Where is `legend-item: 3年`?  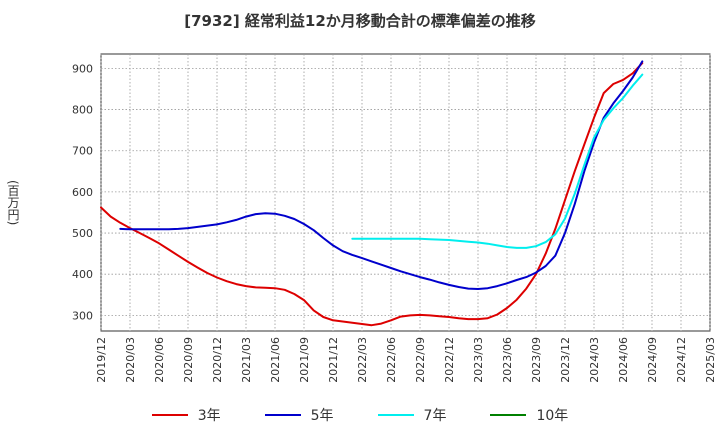
legend-item: 3年 is located at coordinates (186, 415).